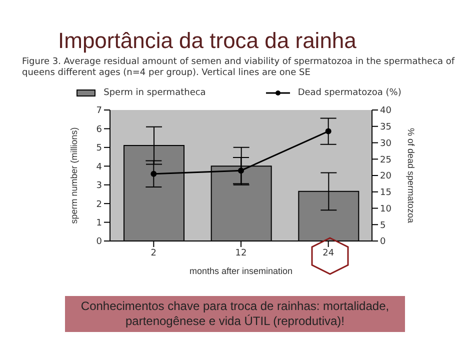 The width and height of the screenshot is (474, 355). What do you see at coordinates (241, 271) in the screenshot?
I see `x-axis-title: months after insemination` at bounding box center [241, 271].